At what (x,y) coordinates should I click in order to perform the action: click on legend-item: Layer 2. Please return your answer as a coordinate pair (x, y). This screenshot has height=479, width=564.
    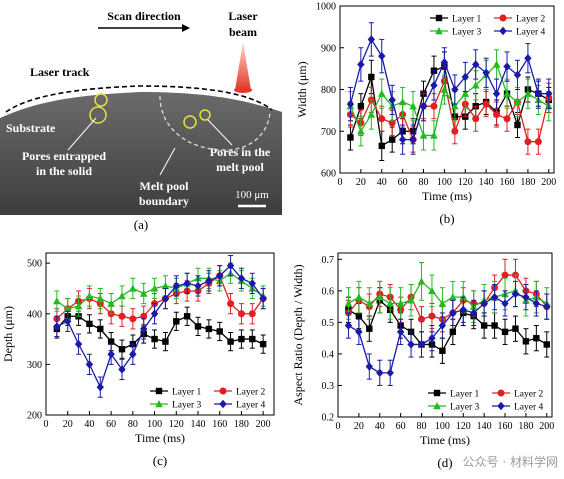
    Looking at the image, I should click on (240, 392).